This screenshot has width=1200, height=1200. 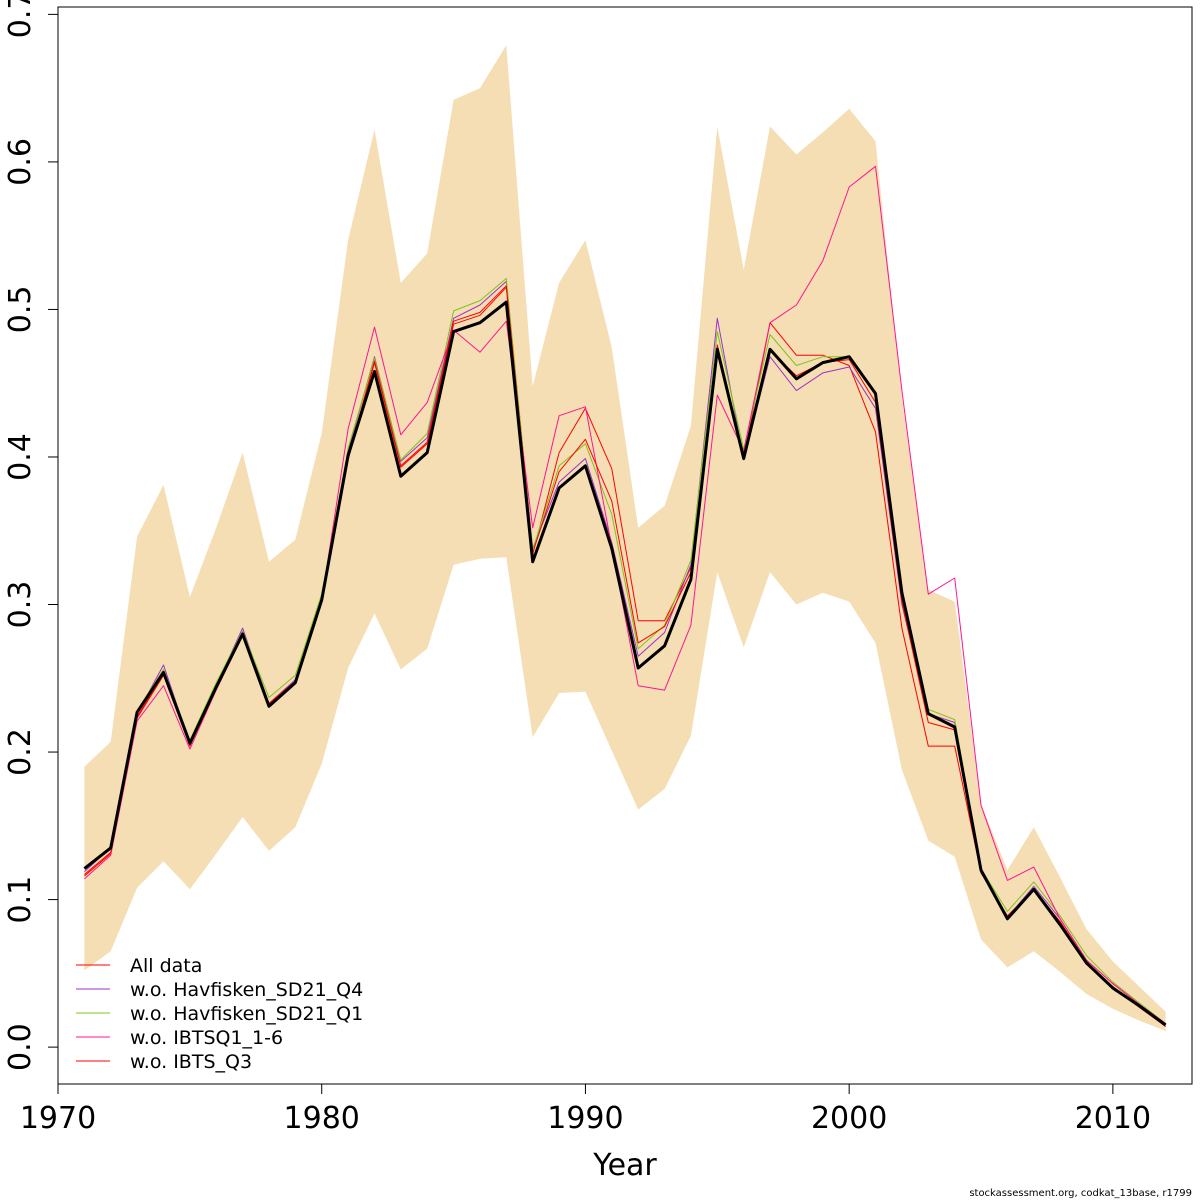 What do you see at coordinates (20, 1047) in the screenshot?
I see `y-tick-label: 0.0` at bounding box center [20, 1047].